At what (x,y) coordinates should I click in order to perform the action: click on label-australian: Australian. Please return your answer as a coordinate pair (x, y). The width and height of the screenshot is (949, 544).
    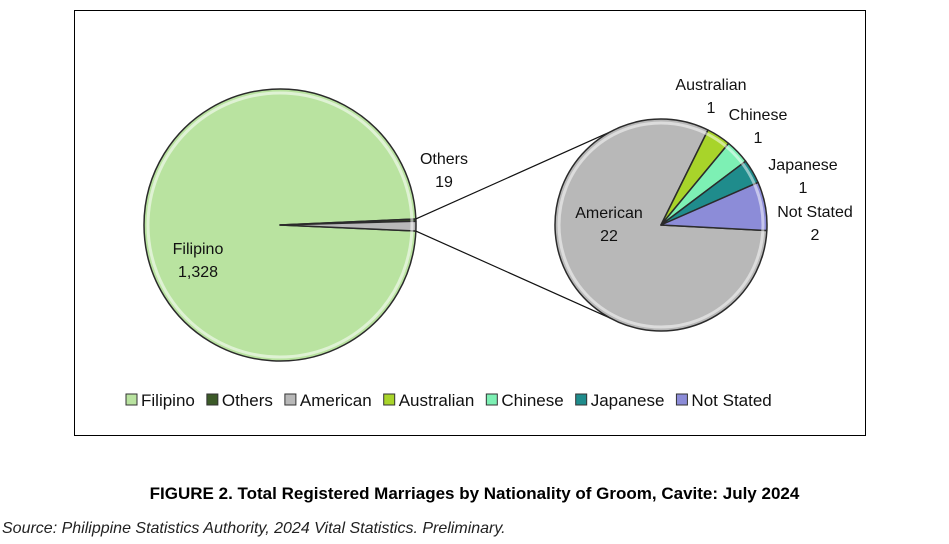
    Looking at the image, I should click on (710, 85).